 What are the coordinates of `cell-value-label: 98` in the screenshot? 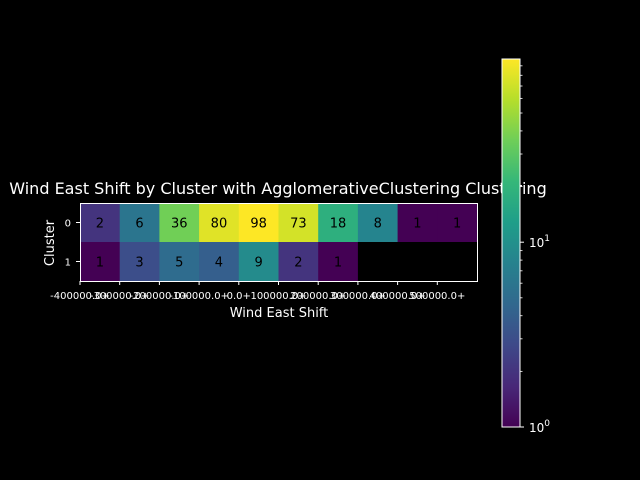 It's located at (258, 224).